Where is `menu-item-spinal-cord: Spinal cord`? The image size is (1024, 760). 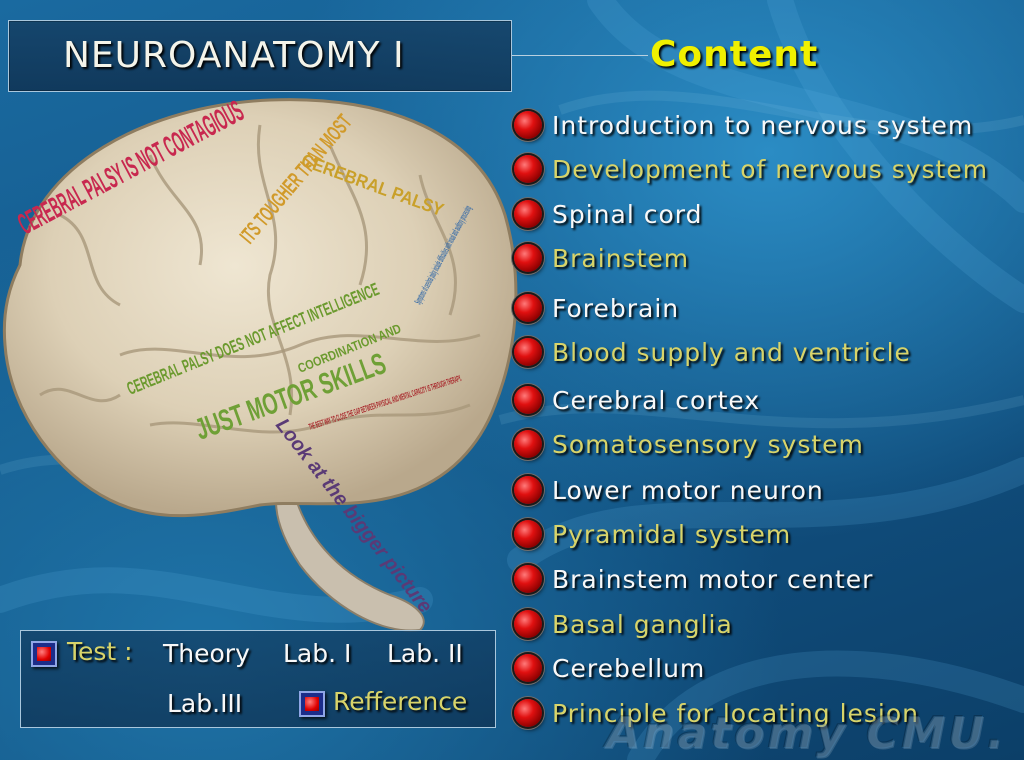
menu-item-spinal-cord: Spinal cord is located at coordinates (608, 214).